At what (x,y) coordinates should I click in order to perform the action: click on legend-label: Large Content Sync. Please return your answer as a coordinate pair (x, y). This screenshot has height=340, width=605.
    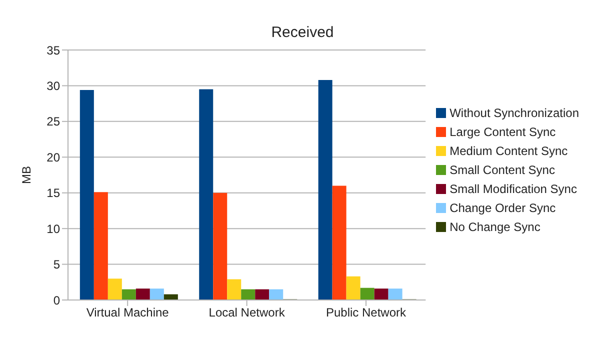
    Looking at the image, I should click on (503, 131).